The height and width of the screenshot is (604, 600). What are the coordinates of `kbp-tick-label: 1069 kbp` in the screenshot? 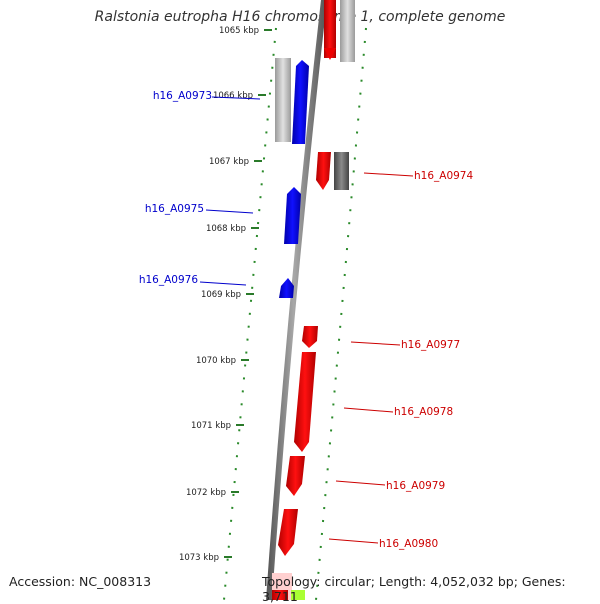 It's located at (221, 295).